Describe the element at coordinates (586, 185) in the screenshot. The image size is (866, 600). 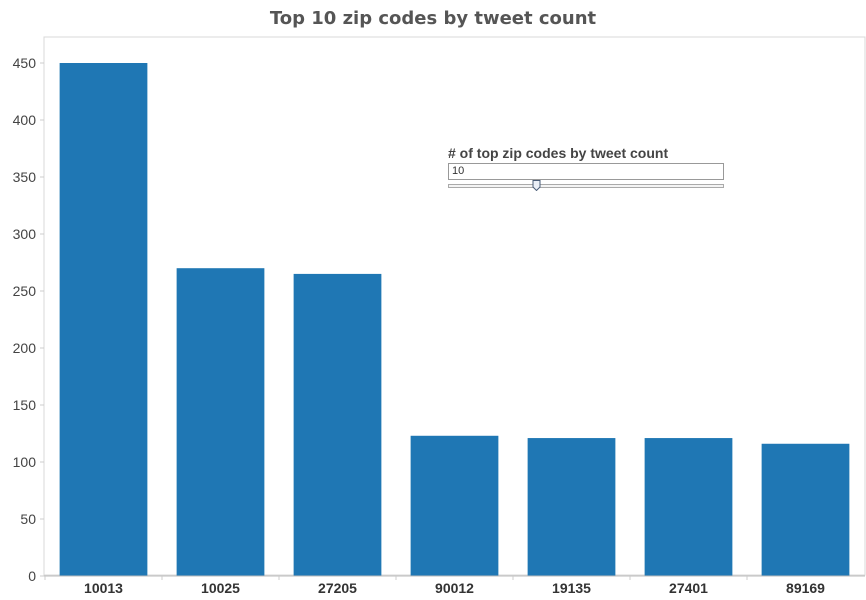
I see `parameter-slider` at that location.